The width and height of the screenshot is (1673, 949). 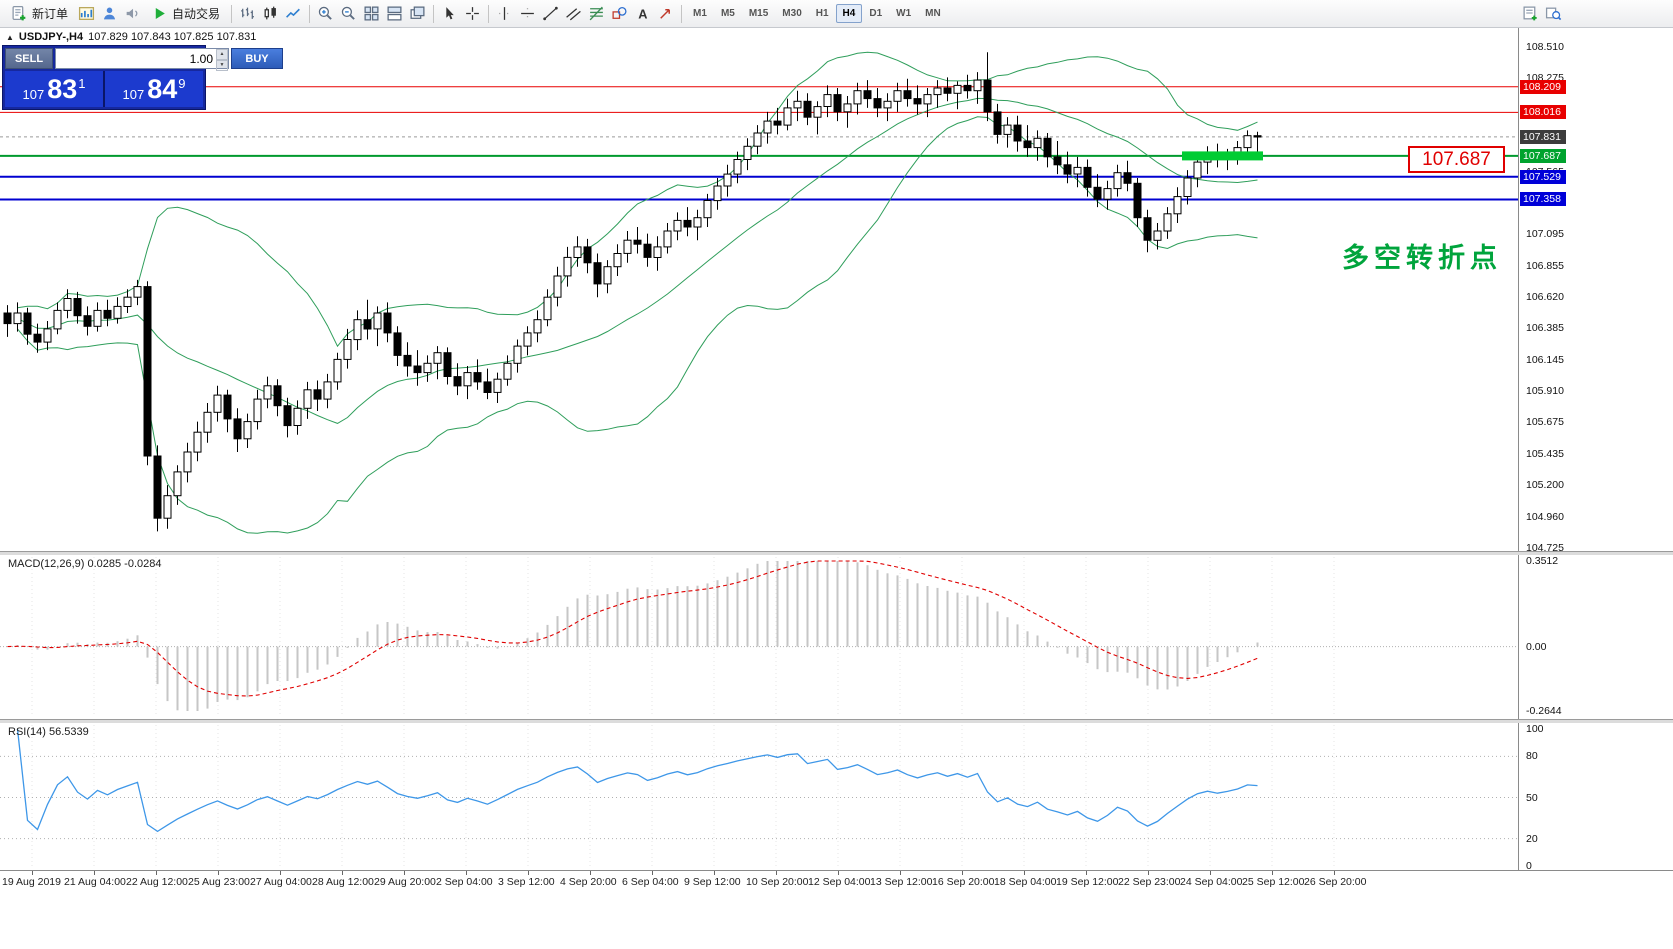 I want to click on rsi-axis-label: 80, so click(x=1532, y=756).